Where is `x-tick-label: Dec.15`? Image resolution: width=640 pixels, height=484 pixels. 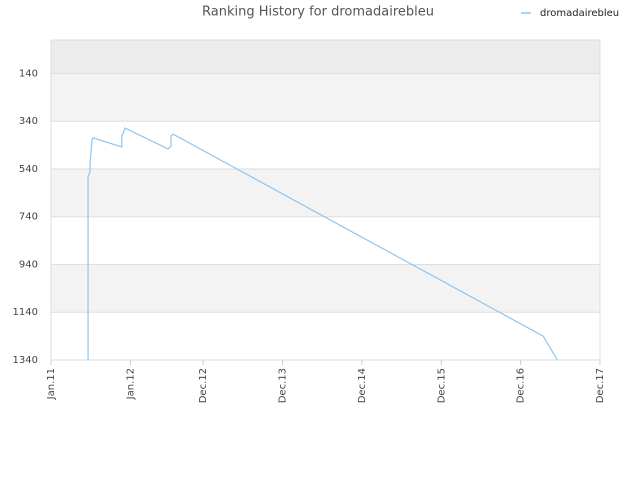
x-tick-label: Dec.15 is located at coordinates (441, 385).